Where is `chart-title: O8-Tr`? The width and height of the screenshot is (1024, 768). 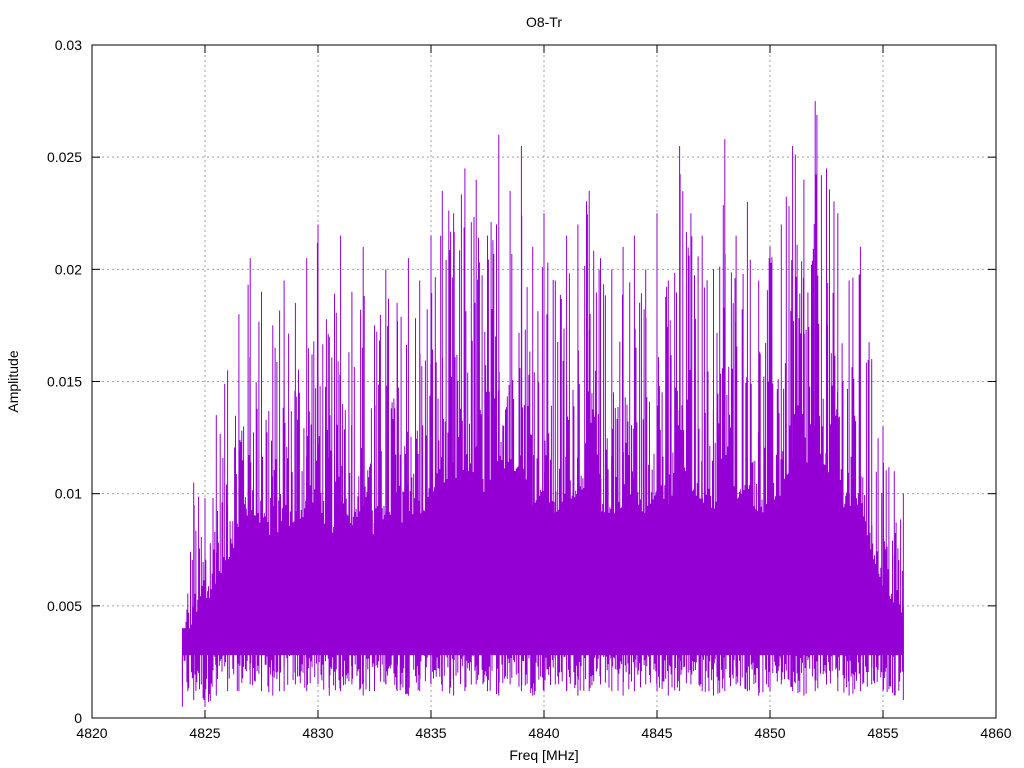 chart-title: O8-Tr is located at coordinates (544, 22).